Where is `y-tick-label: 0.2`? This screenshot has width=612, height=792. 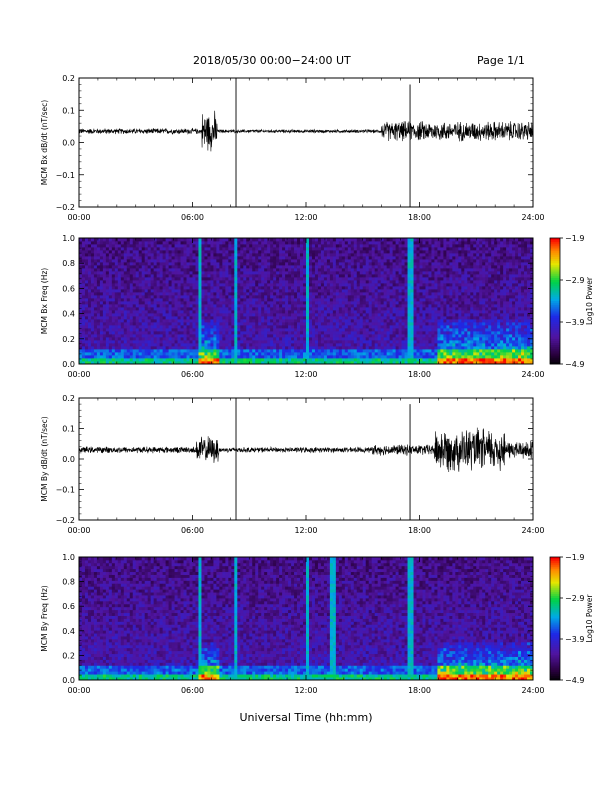 y-tick-label: 0.2 is located at coordinates (68, 78).